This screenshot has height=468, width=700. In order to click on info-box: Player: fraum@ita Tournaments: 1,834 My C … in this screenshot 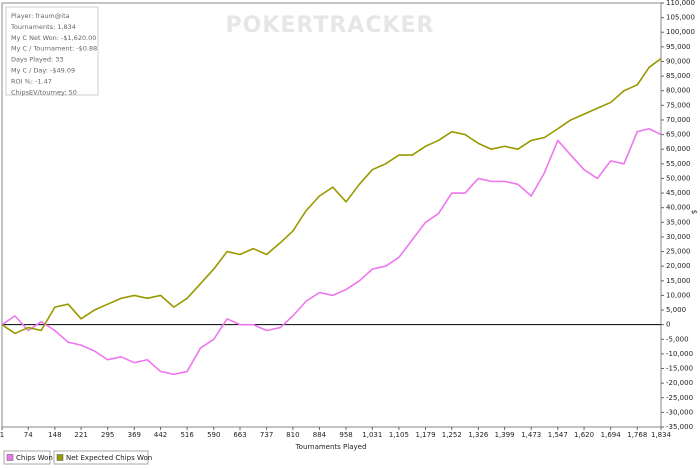, I will do `click(52, 51)`.